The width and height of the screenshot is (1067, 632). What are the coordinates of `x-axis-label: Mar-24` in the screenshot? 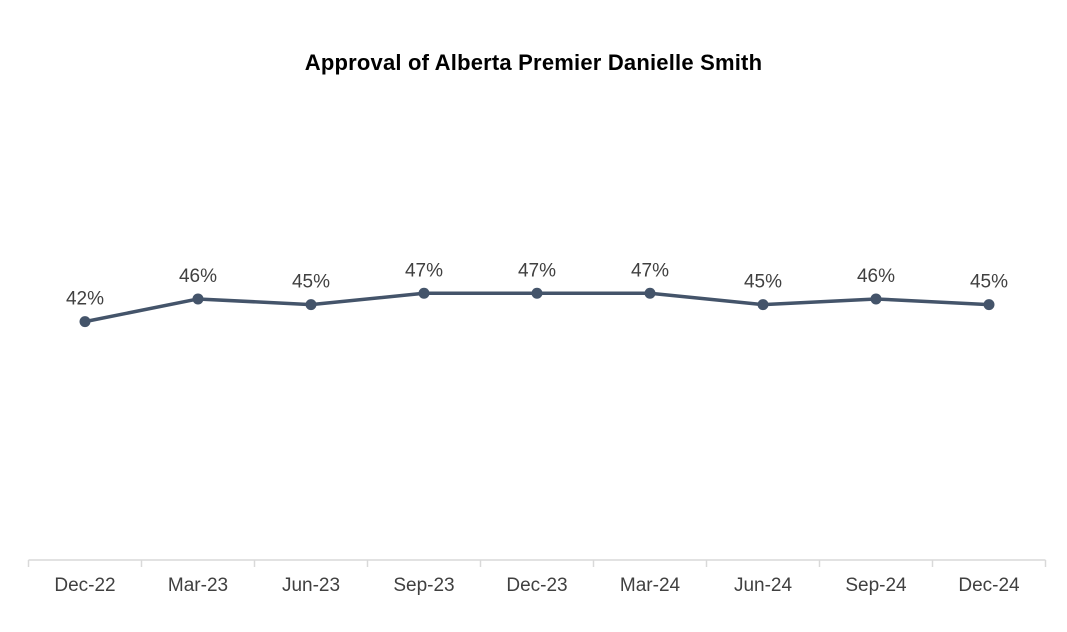 It's located at (650, 585).